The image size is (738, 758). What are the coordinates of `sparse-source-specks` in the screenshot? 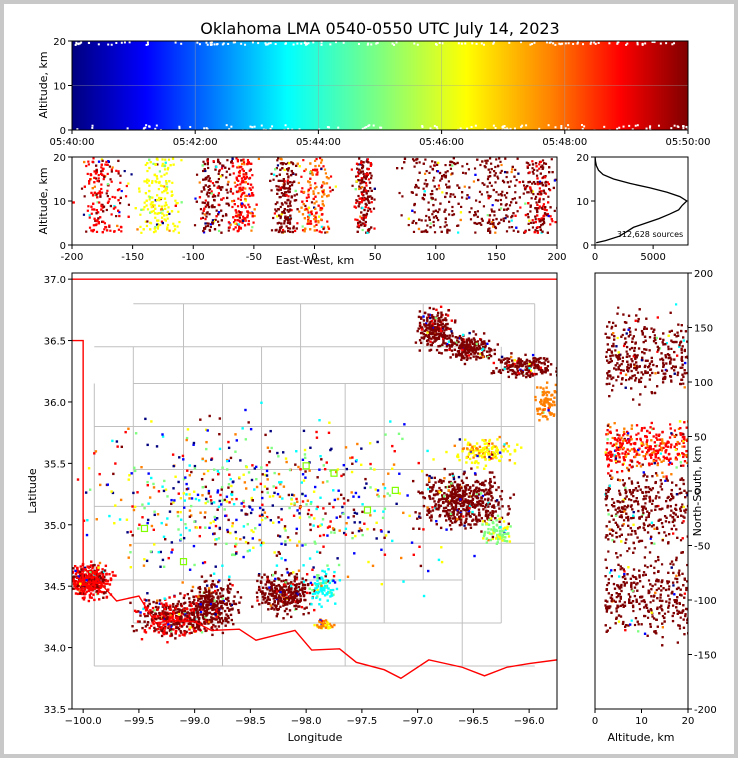 It's located at (381, 85).